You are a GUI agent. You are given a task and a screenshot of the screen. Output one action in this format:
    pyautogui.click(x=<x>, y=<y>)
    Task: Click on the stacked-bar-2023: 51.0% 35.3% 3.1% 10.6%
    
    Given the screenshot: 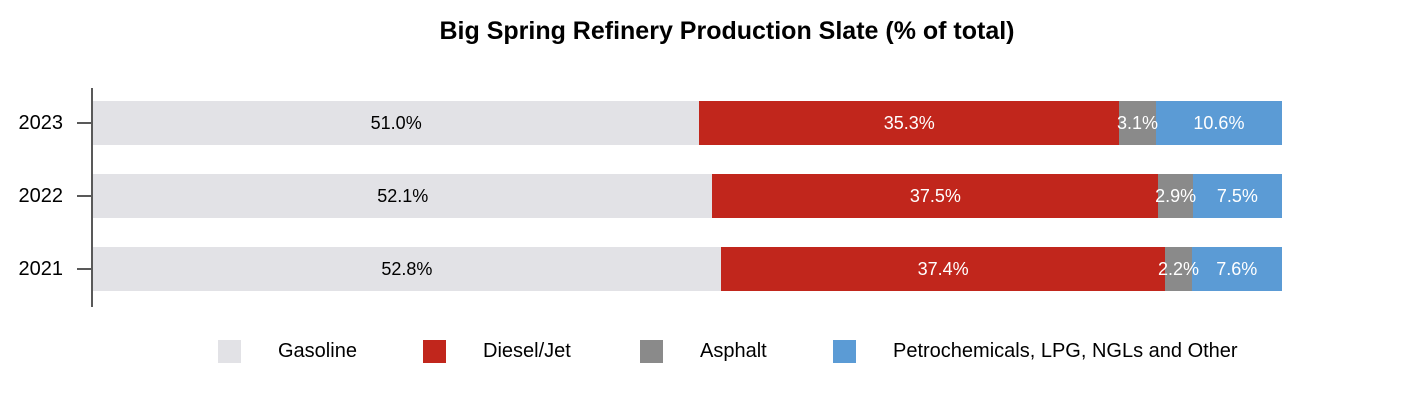 What is the action you would take?
    pyautogui.click(x=687, y=123)
    